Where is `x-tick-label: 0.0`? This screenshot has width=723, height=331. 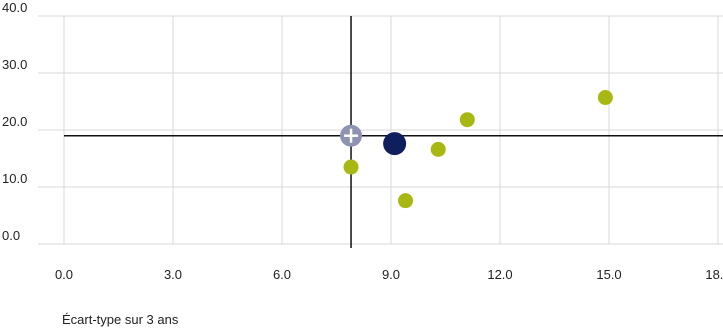 x-tick-label: 0.0 is located at coordinates (64, 274).